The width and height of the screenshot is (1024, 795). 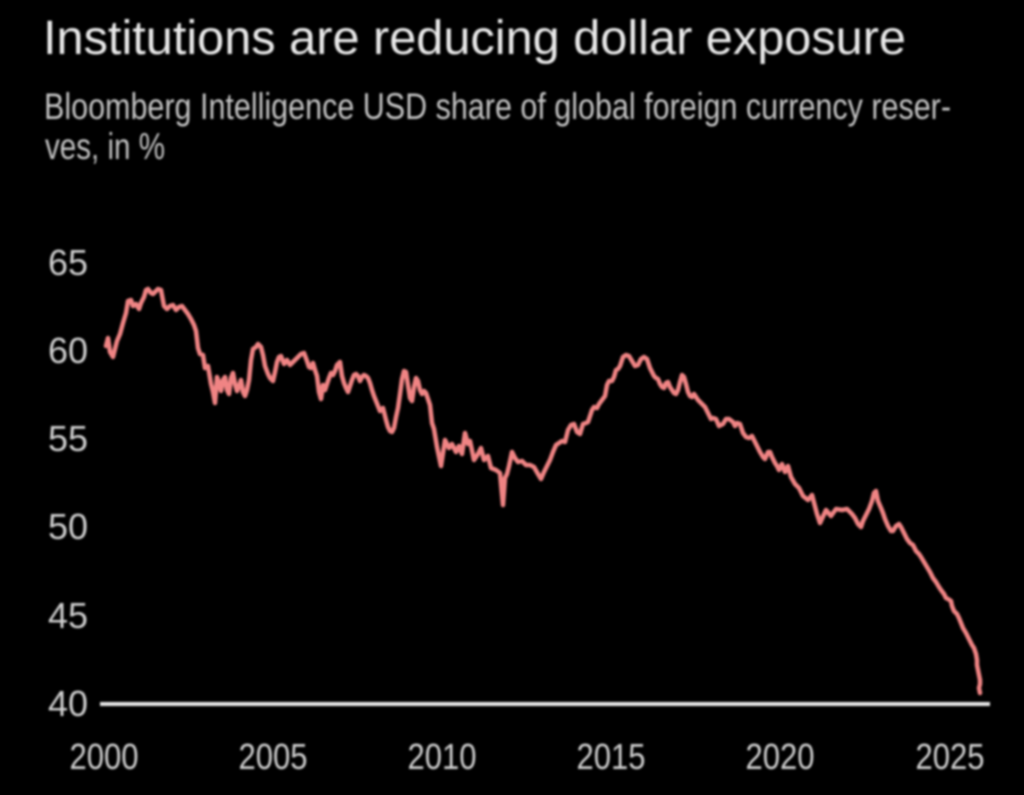 What do you see at coordinates (68, 615) in the screenshot?
I see `svg-text: 45` at bounding box center [68, 615].